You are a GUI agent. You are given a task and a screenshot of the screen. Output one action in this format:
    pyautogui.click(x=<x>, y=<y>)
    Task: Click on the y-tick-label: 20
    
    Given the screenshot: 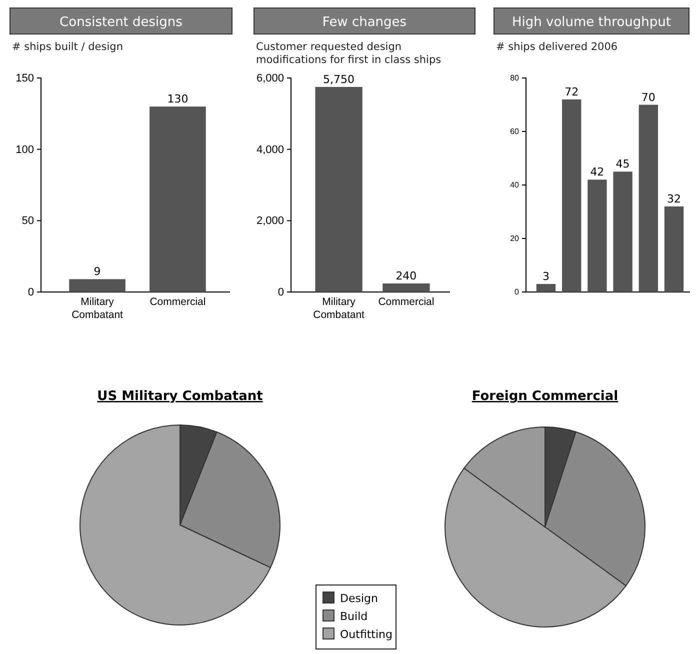 What is the action you would take?
    pyautogui.click(x=515, y=239)
    